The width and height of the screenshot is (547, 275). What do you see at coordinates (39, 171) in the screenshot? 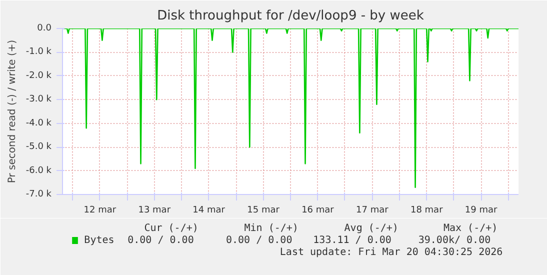
I see `y-tick-label: -6.0 k` at bounding box center [39, 171].